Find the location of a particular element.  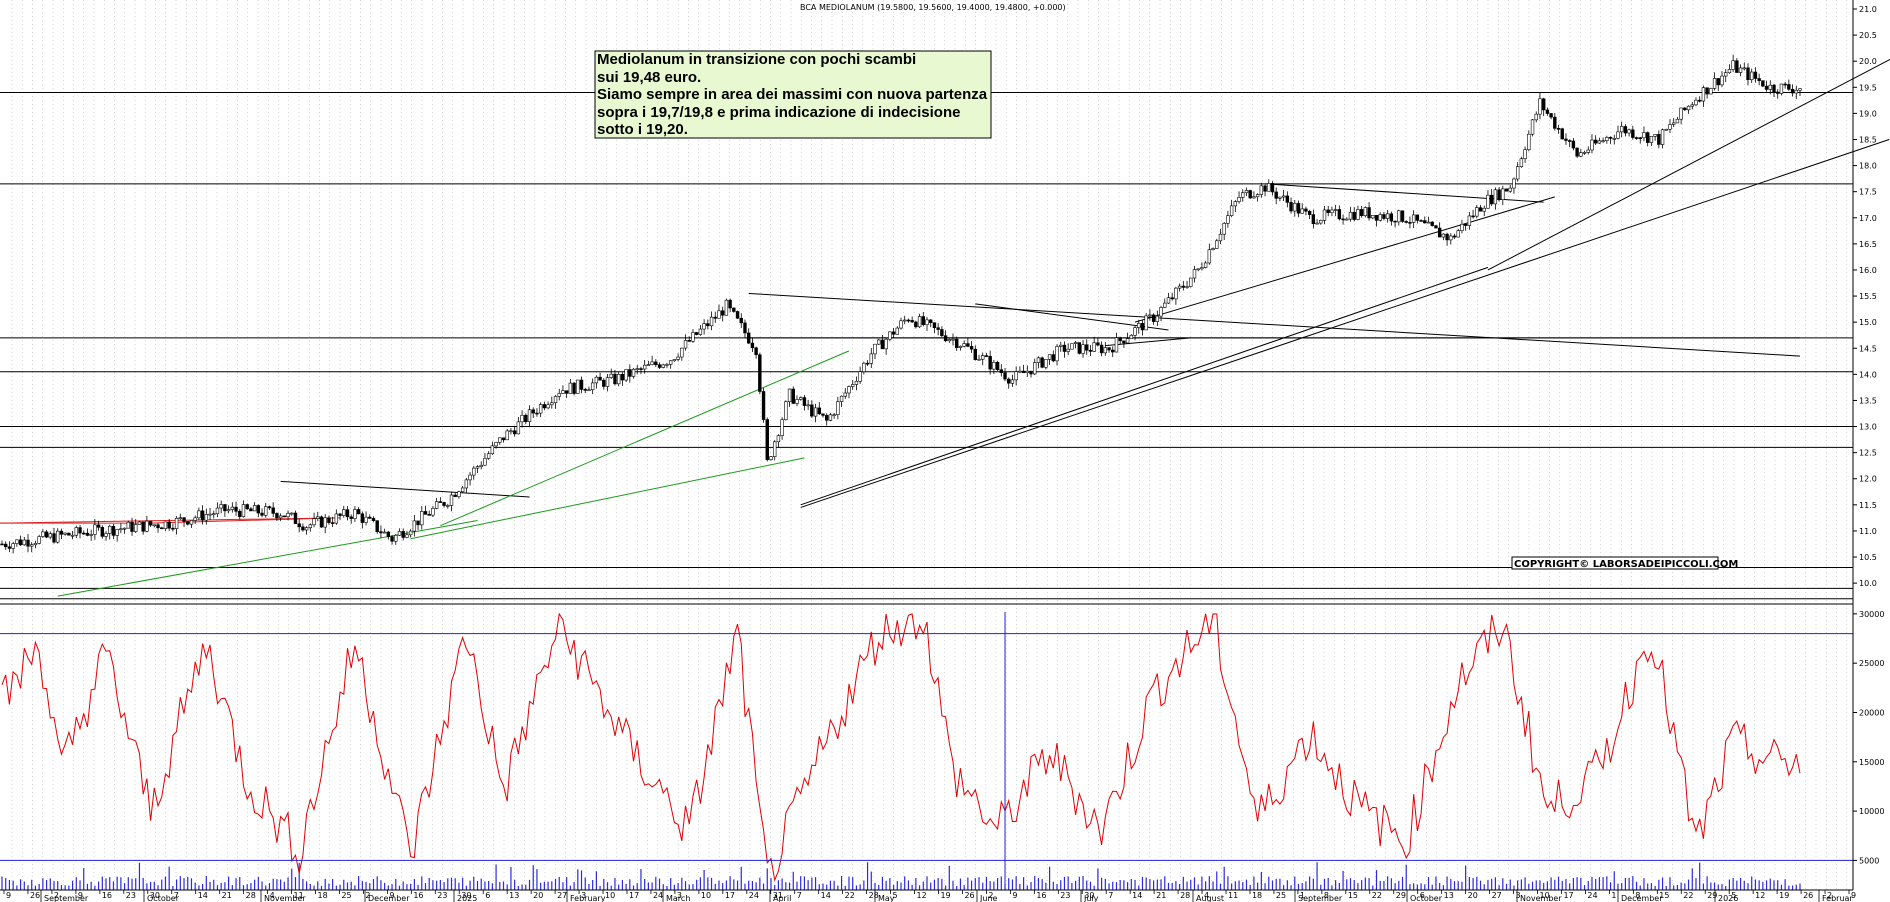

date-tick-label: 17 is located at coordinates (634, 895).